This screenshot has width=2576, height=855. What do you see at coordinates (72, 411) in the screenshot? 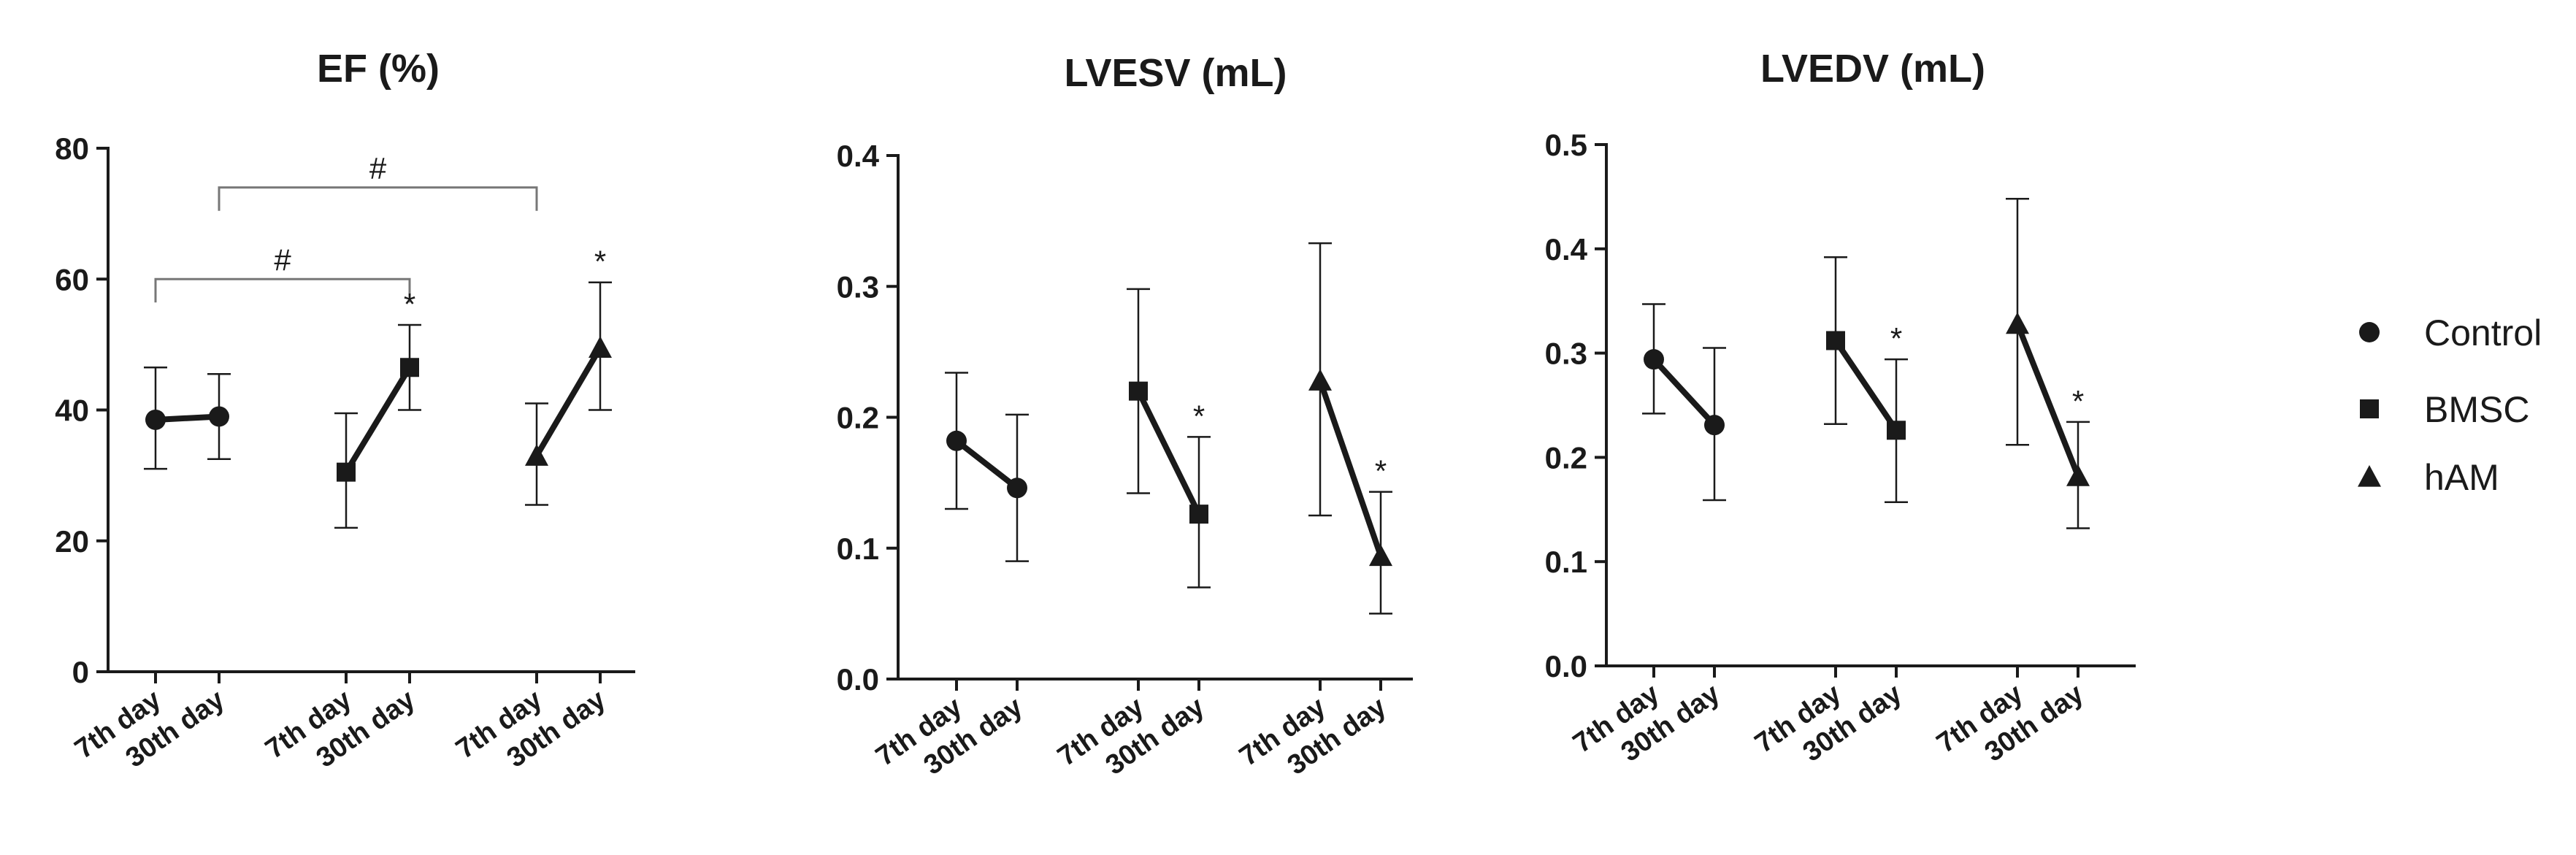
I see `y-tick-label: 40` at bounding box center [72, 411].